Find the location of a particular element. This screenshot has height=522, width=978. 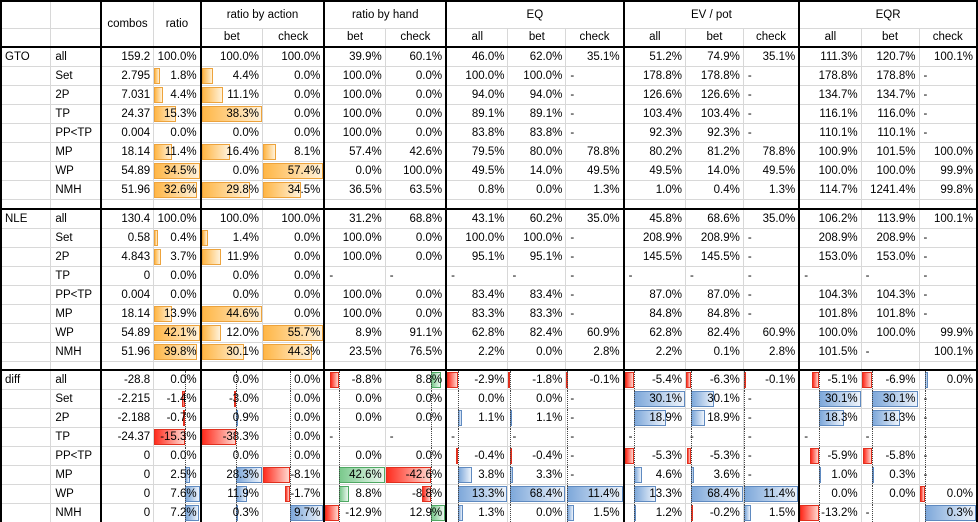

cell-eq_all: 89.1% is located at coordinates (477, 114).